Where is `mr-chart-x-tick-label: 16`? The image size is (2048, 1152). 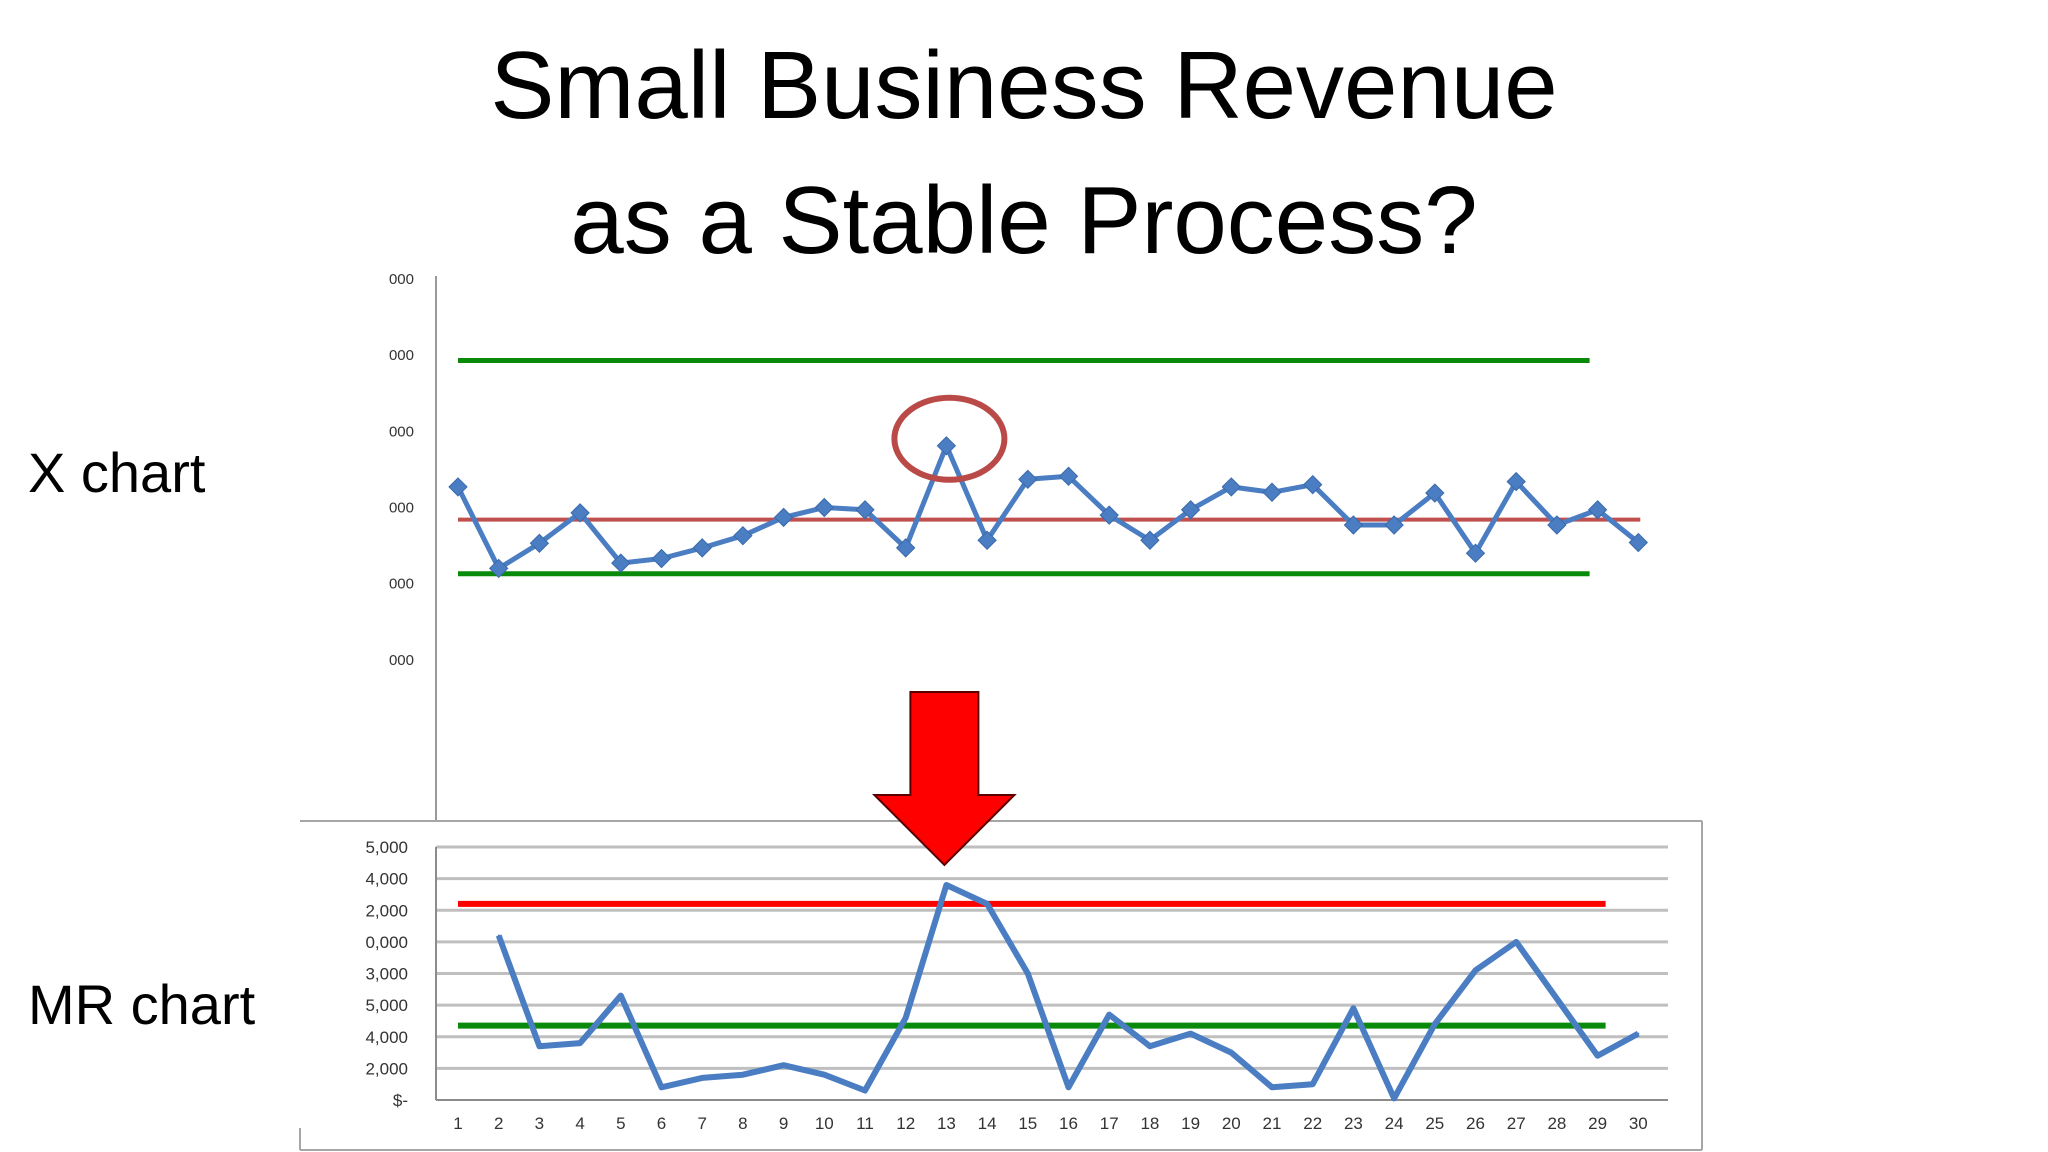 mr-chart-x-tick-label: 16 is located at coordinates (1068, 1123).